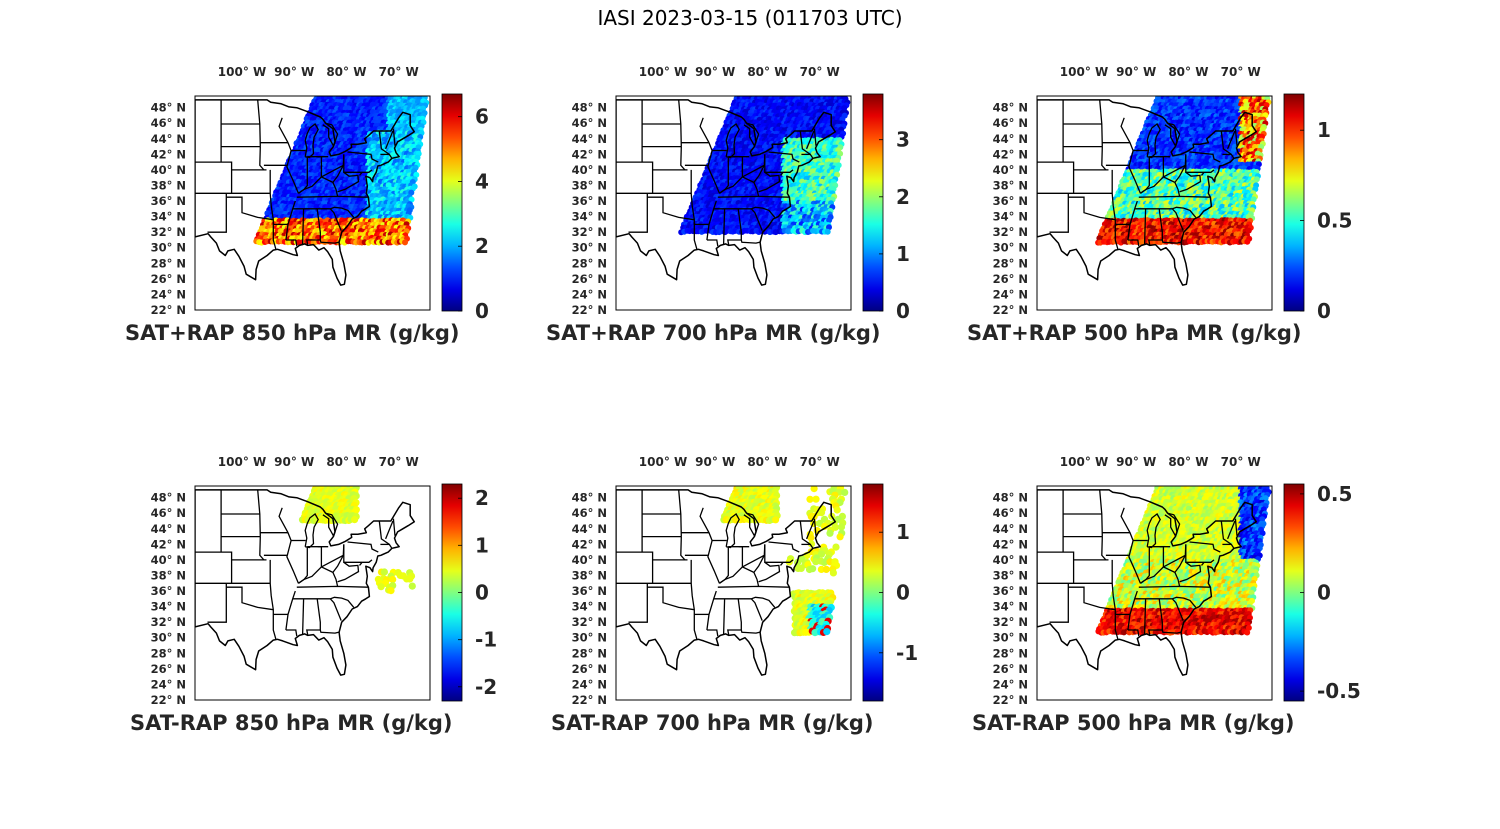 The width and height of the screenshot is (1500, 829). What do you see at coordinates (292, 333) in the screenshot?
I see `panel-title: SAT+RAP 850 hPa MR (g/kg)` at bounding box center [292, 333].